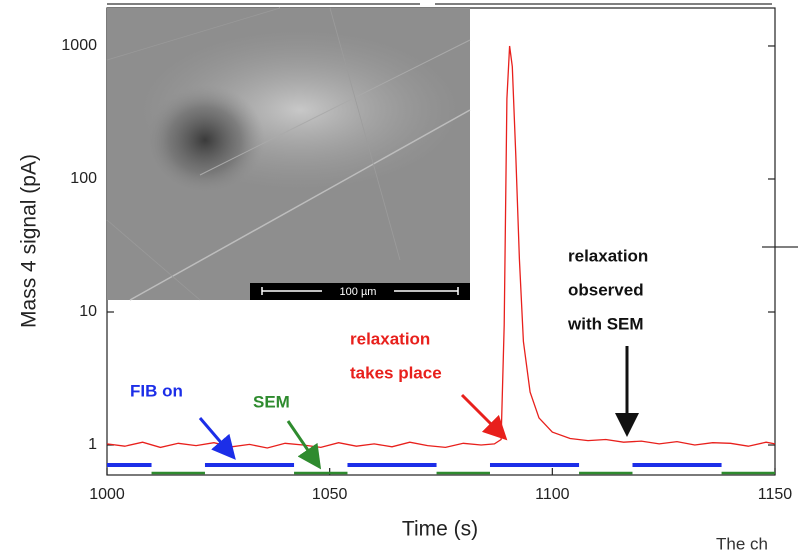 Image resolution: width=798 pixels, height=551 pixels. What do you see at coordinates (79, 45) in the screenshot?
I see `y-tick-label: 1000` at bounding box center [79, 45].